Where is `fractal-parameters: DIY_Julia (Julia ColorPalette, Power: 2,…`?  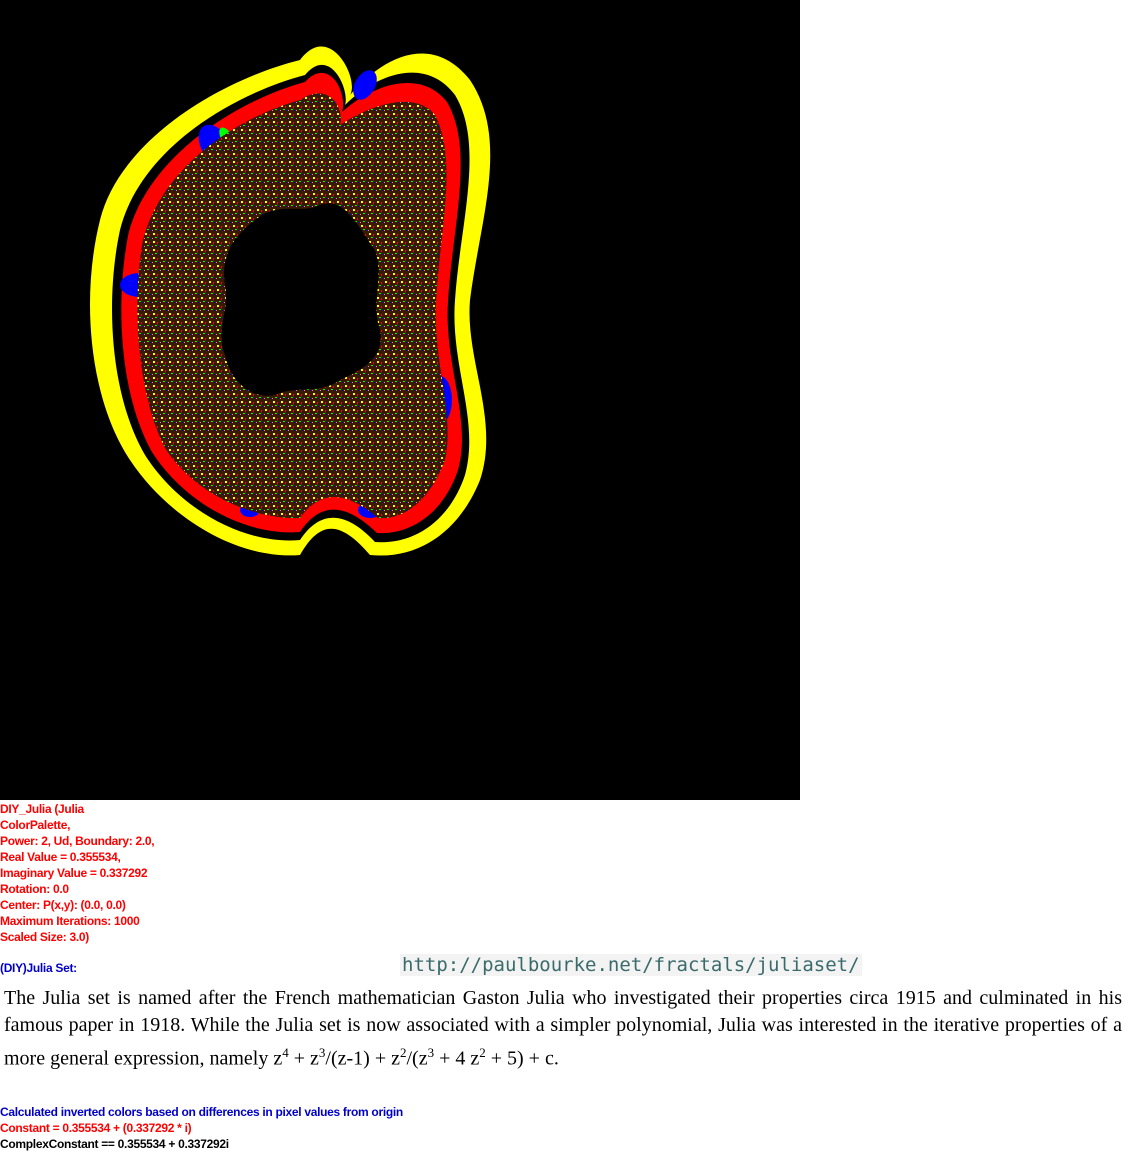 fractal-parameters: DIY_Julia (Julia ColorPalette, Power: 2,… is located at coordinates (77, 873).